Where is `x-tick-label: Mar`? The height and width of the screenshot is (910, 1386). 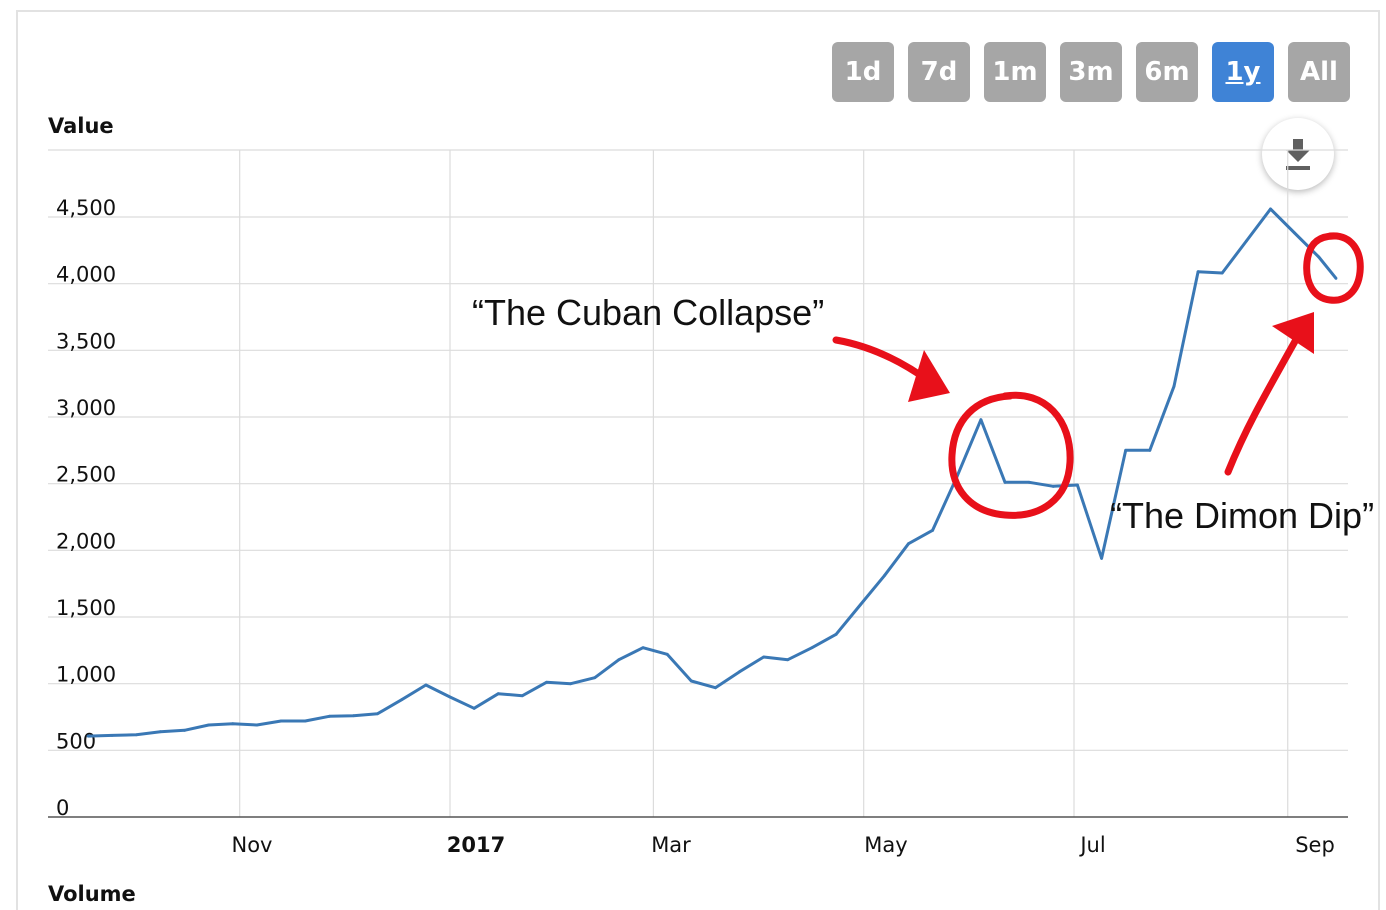 x-tick-label: Mar is located at coordinates (671, 845).